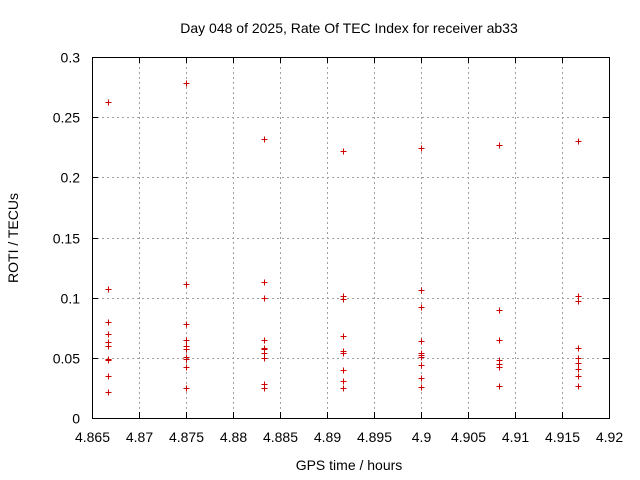  I want to click on x-tick-label: 4.89, so click(327, 437).